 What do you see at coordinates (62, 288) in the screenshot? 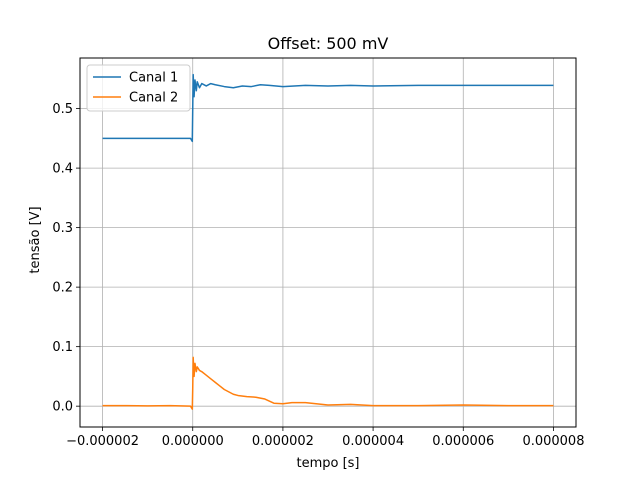
I see `y-tick-label: 0.2` at bounding box center [62, 288].